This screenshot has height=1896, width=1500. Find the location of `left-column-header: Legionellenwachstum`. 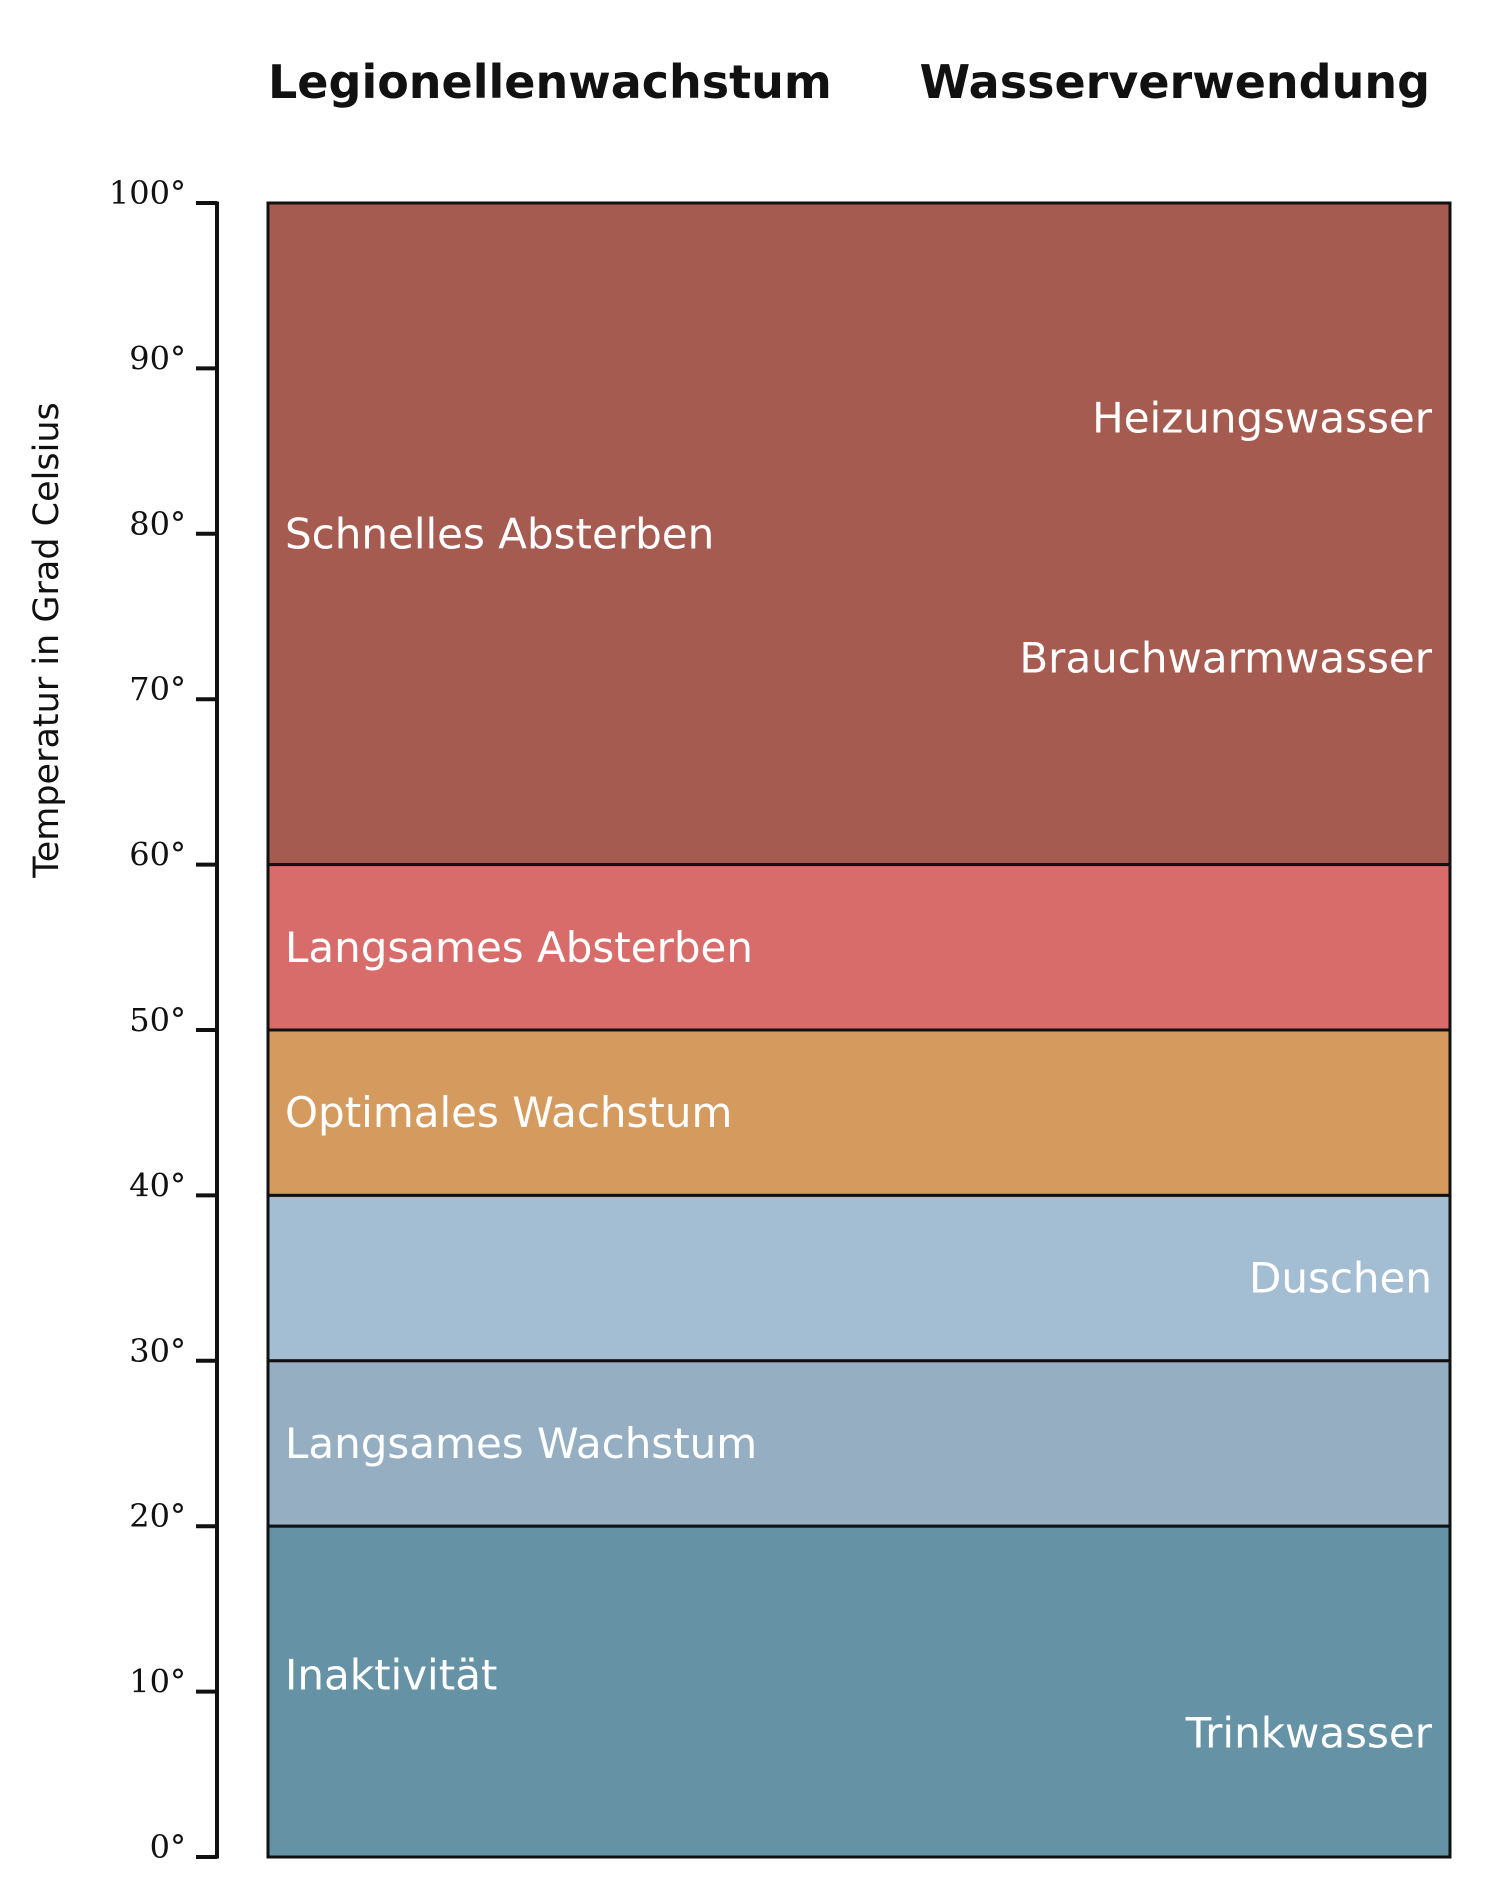

left-column-header: Legionellenwachstum is located at coordinates (550, 82).